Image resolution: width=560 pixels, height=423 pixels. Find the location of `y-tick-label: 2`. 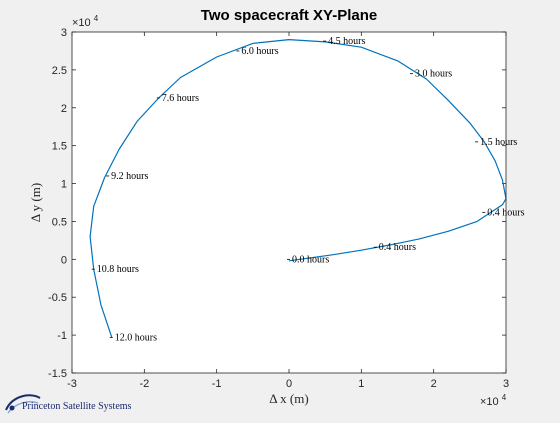

y-tick-label: 2 is located at coordinates (64, 109).